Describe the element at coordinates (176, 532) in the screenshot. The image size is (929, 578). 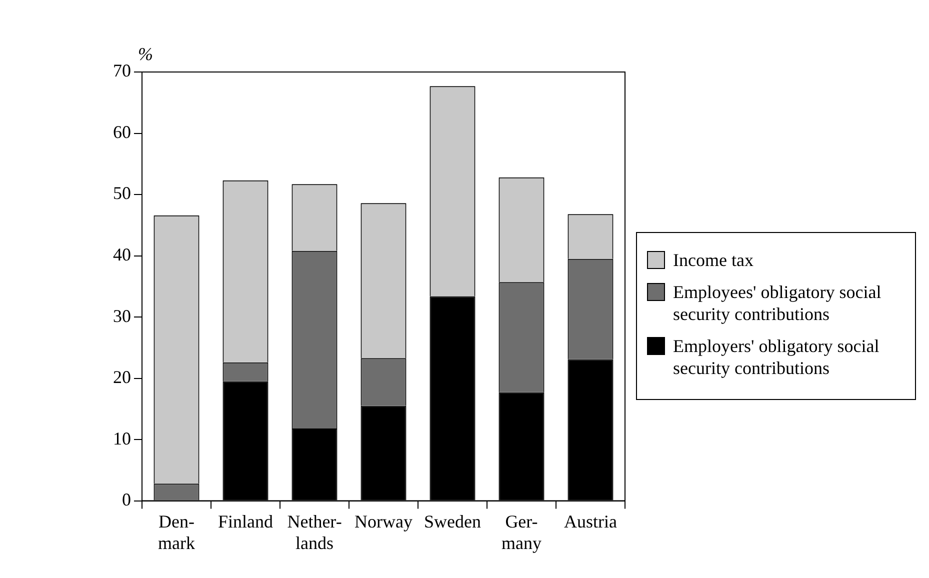
I see `x-tick-label: Den- mark` at that location.